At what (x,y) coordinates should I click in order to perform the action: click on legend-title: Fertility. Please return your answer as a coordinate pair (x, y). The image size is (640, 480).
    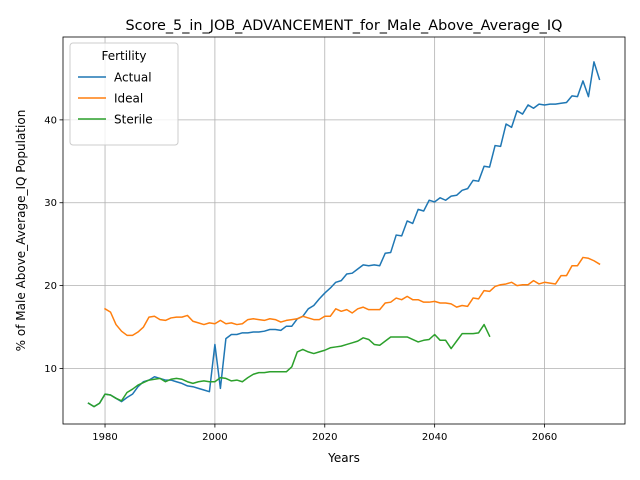
    Looking at the image, I should click on (123, 56).